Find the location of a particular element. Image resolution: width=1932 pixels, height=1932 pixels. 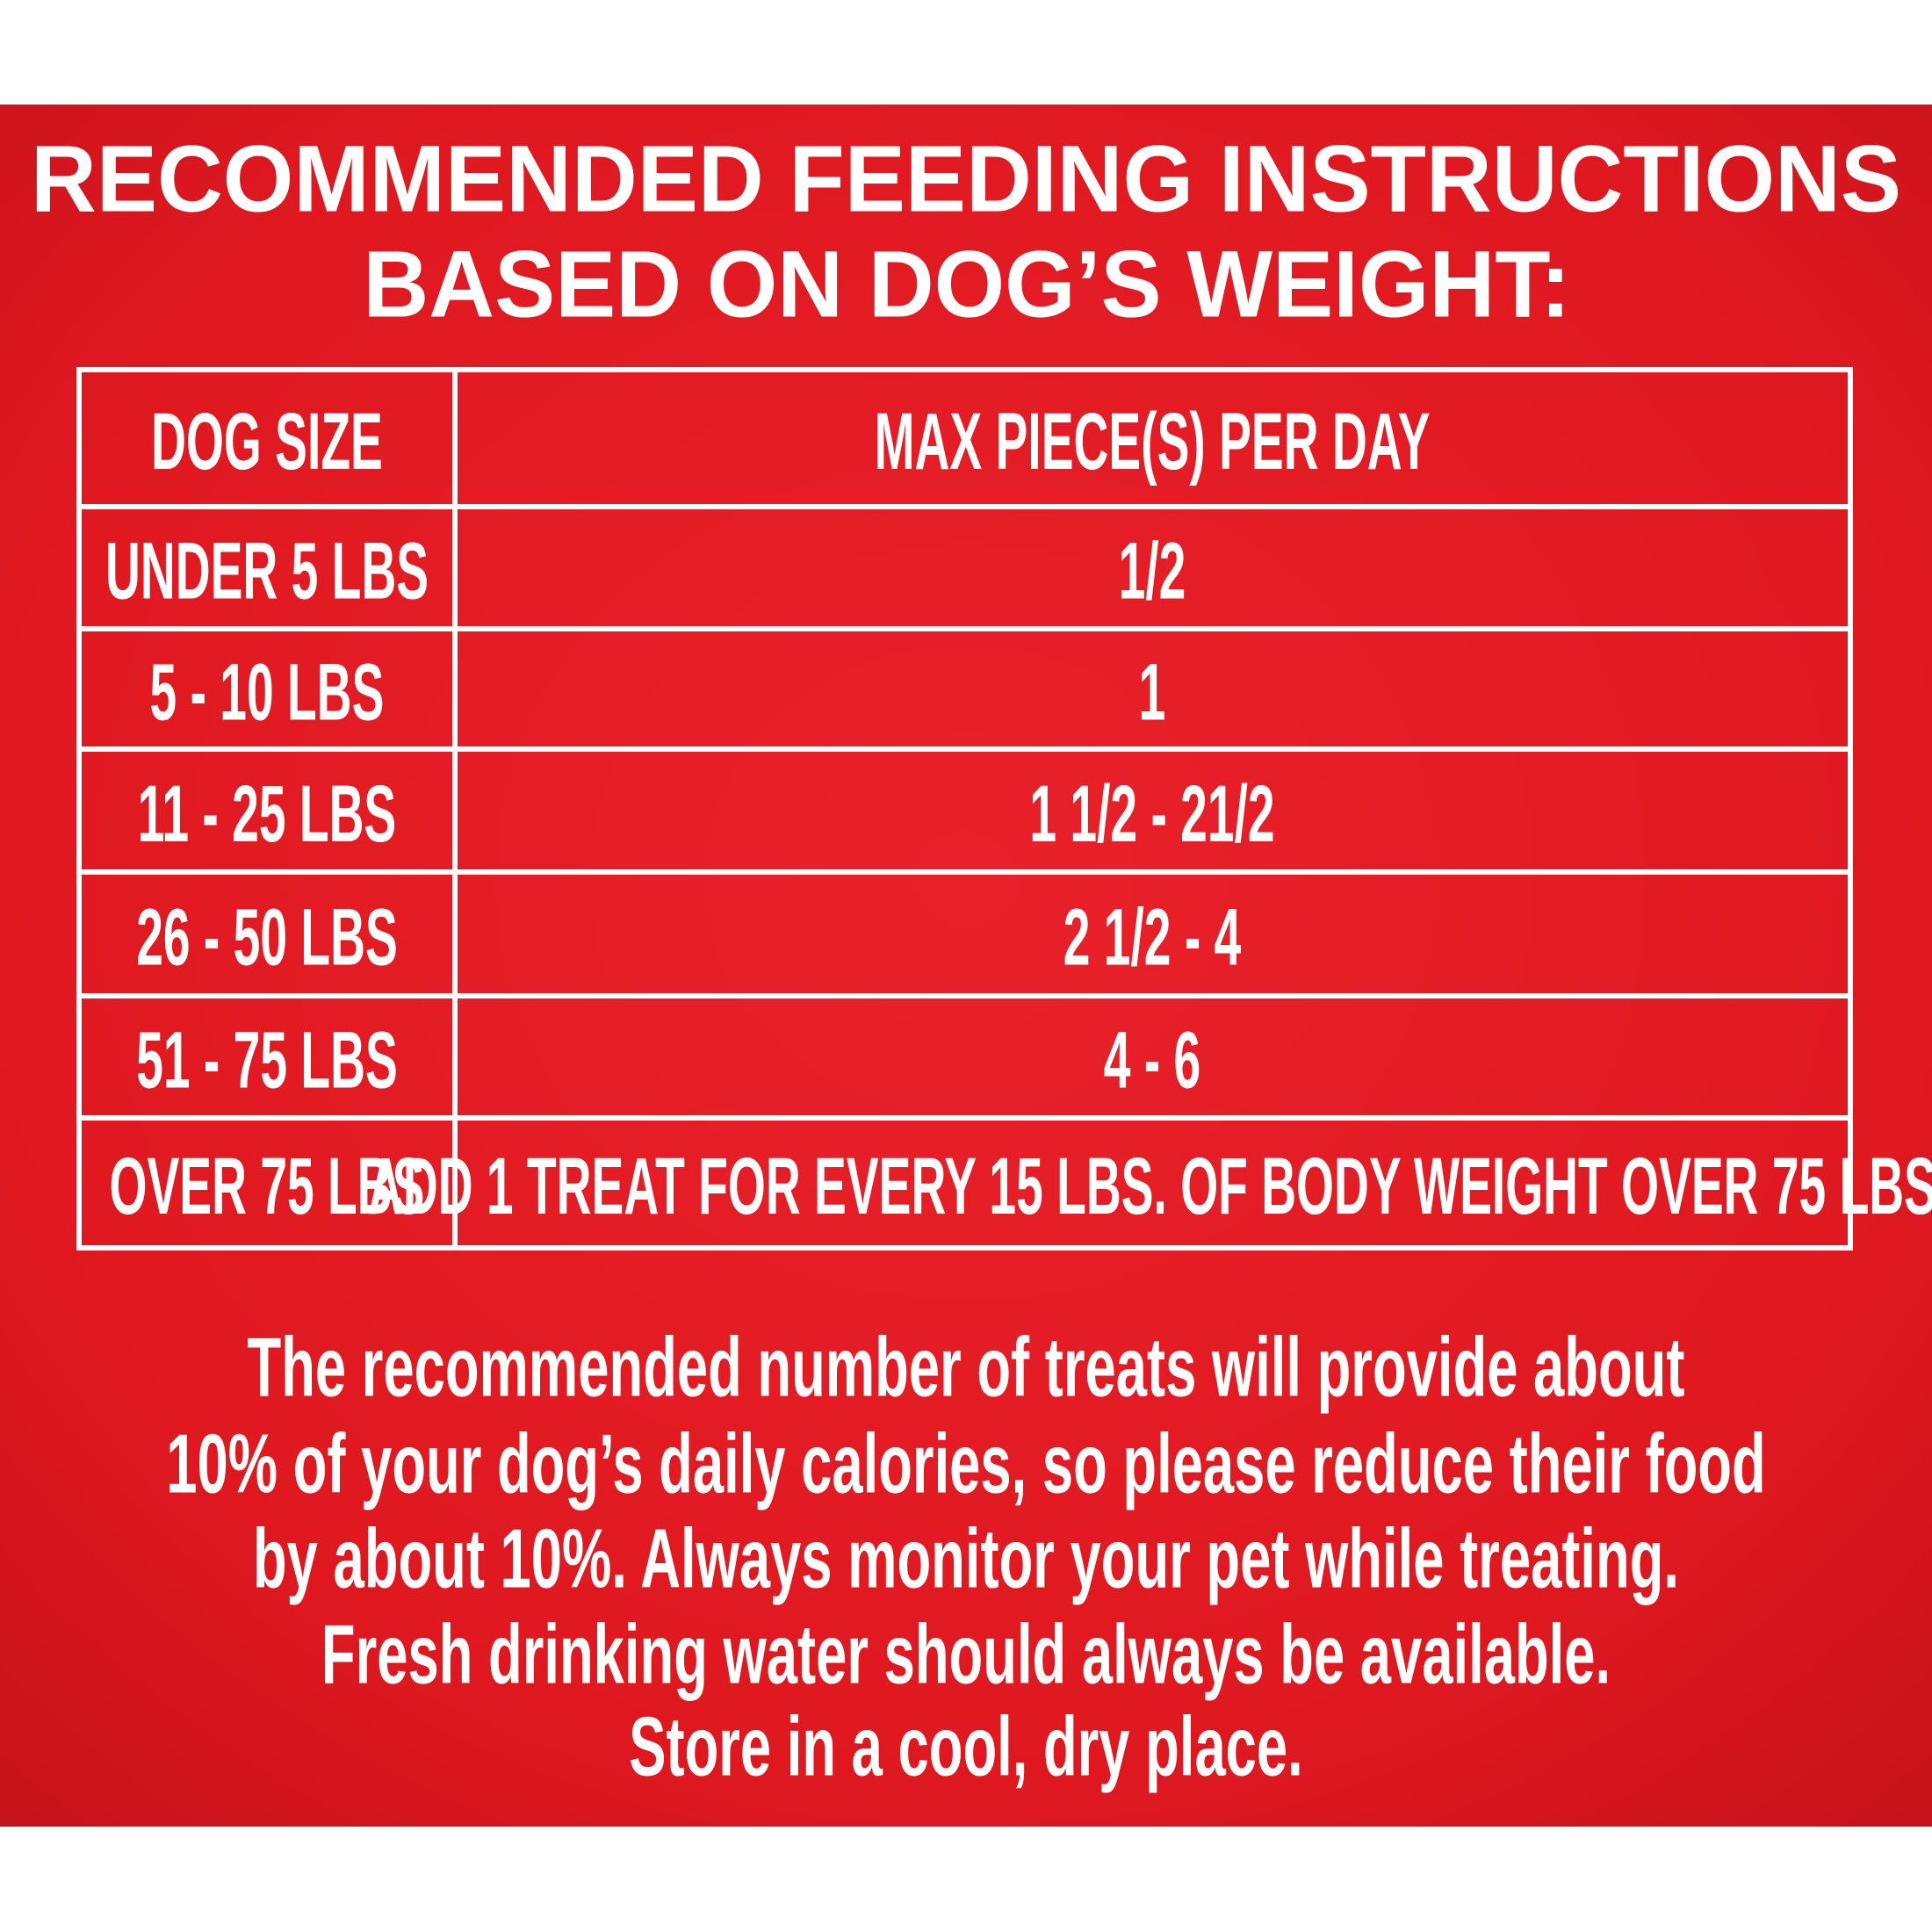

table-cell: 5 - 10 LBS is located at coordinates (267, 693).